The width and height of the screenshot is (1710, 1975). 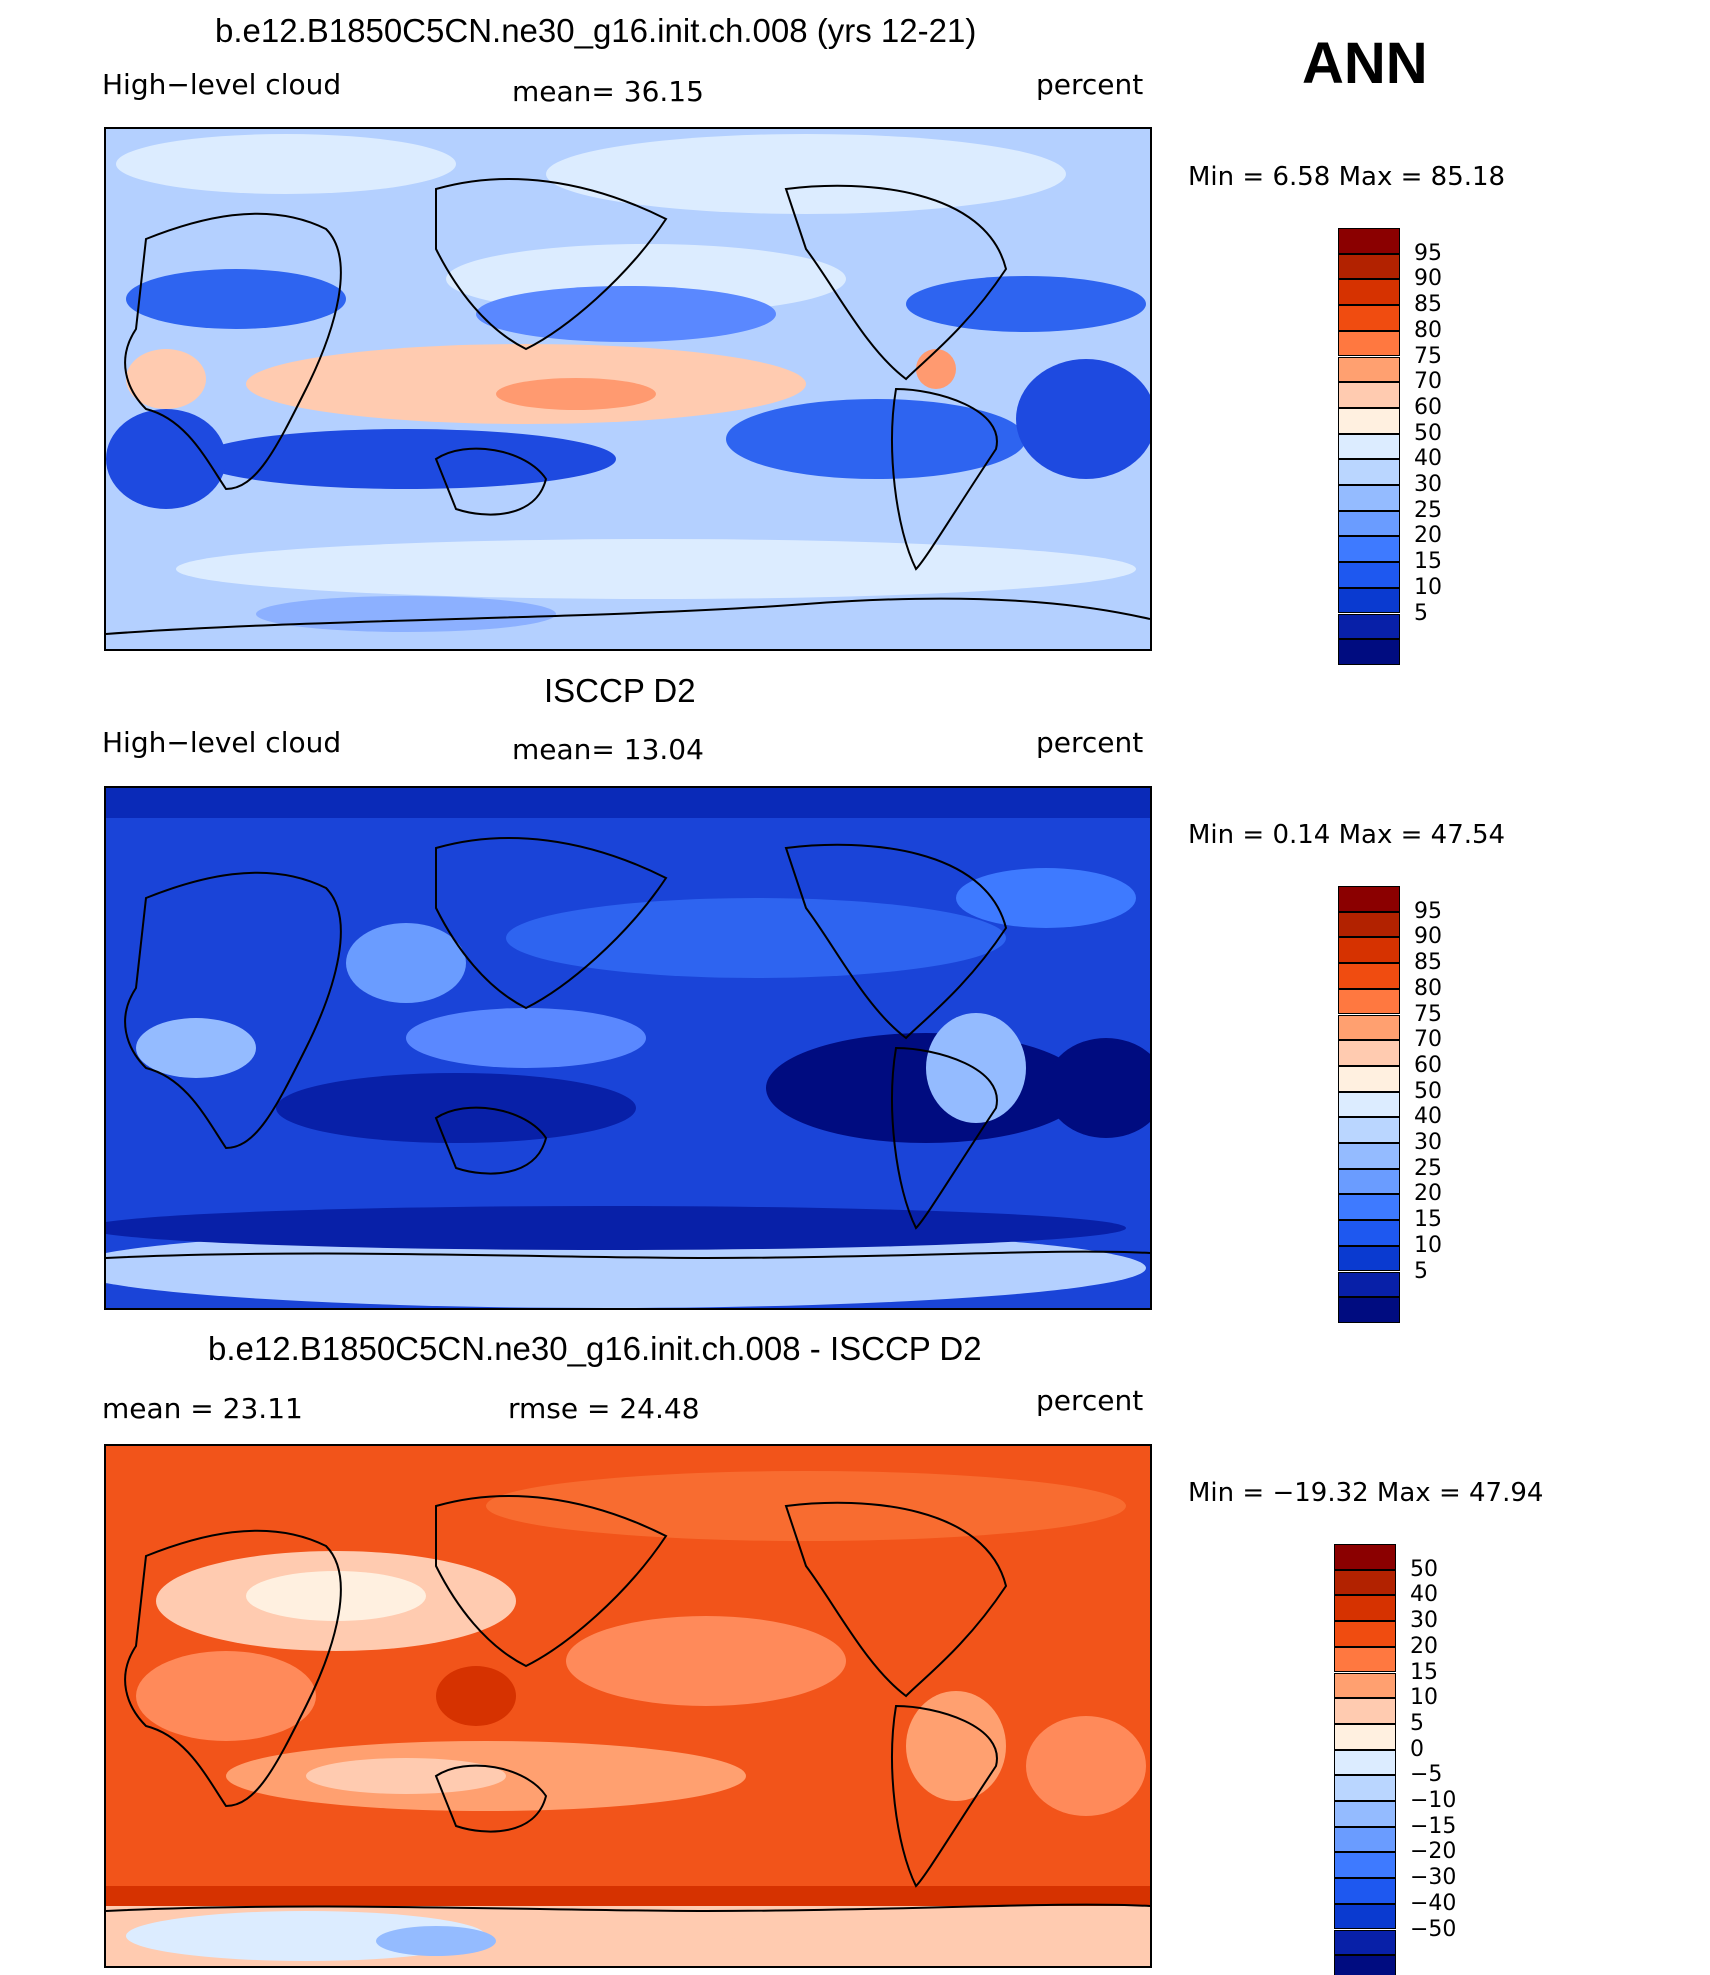 I want to click on panel-3-units-label: percent, so click(x=1090, y=1400).